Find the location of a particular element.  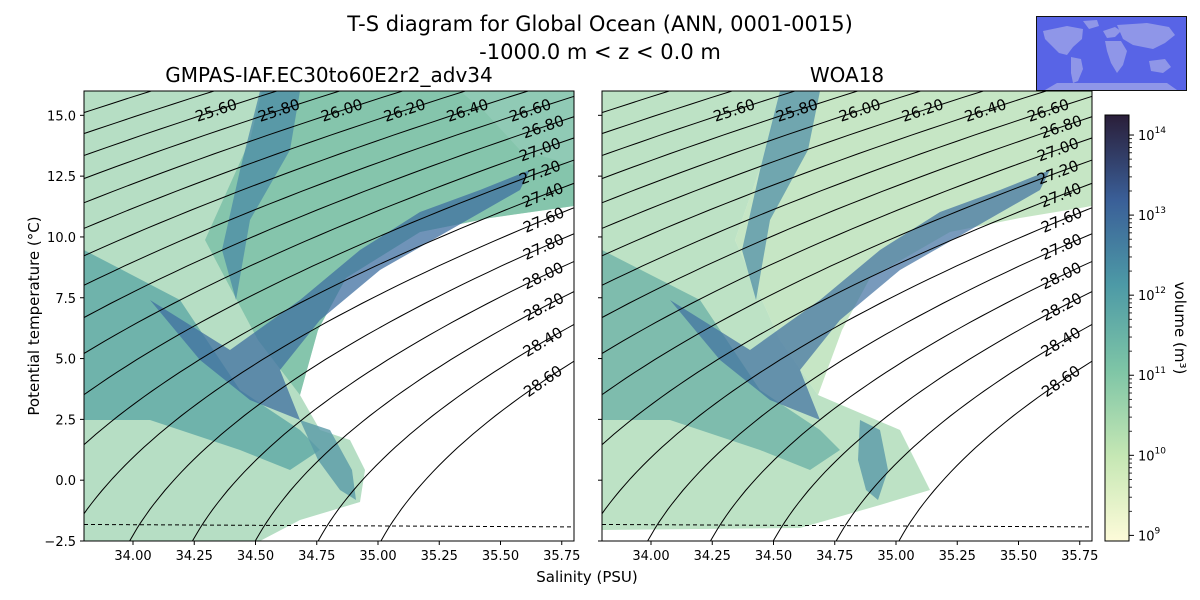

y-tick-label: 12.5 is located at coordinates (61, 177).